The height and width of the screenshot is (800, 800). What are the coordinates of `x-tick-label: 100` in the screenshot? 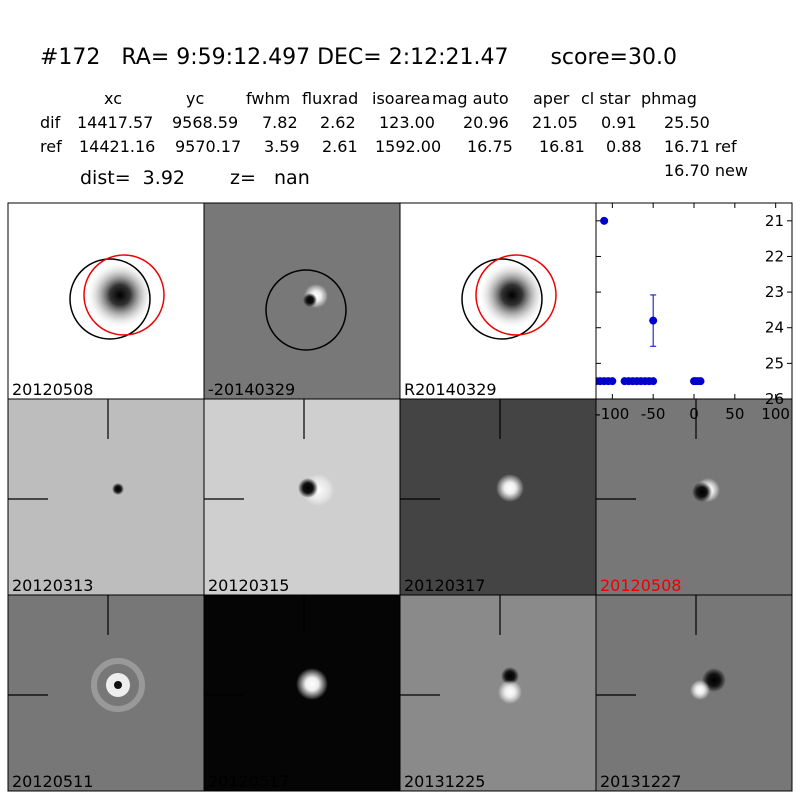 It's located at (775, 414).